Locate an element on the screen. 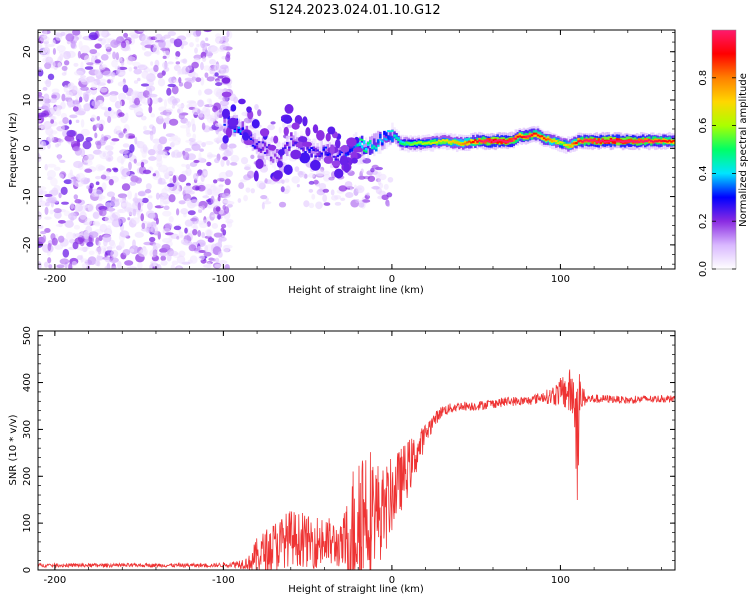  signal-track is located at coordinates (448, 129).